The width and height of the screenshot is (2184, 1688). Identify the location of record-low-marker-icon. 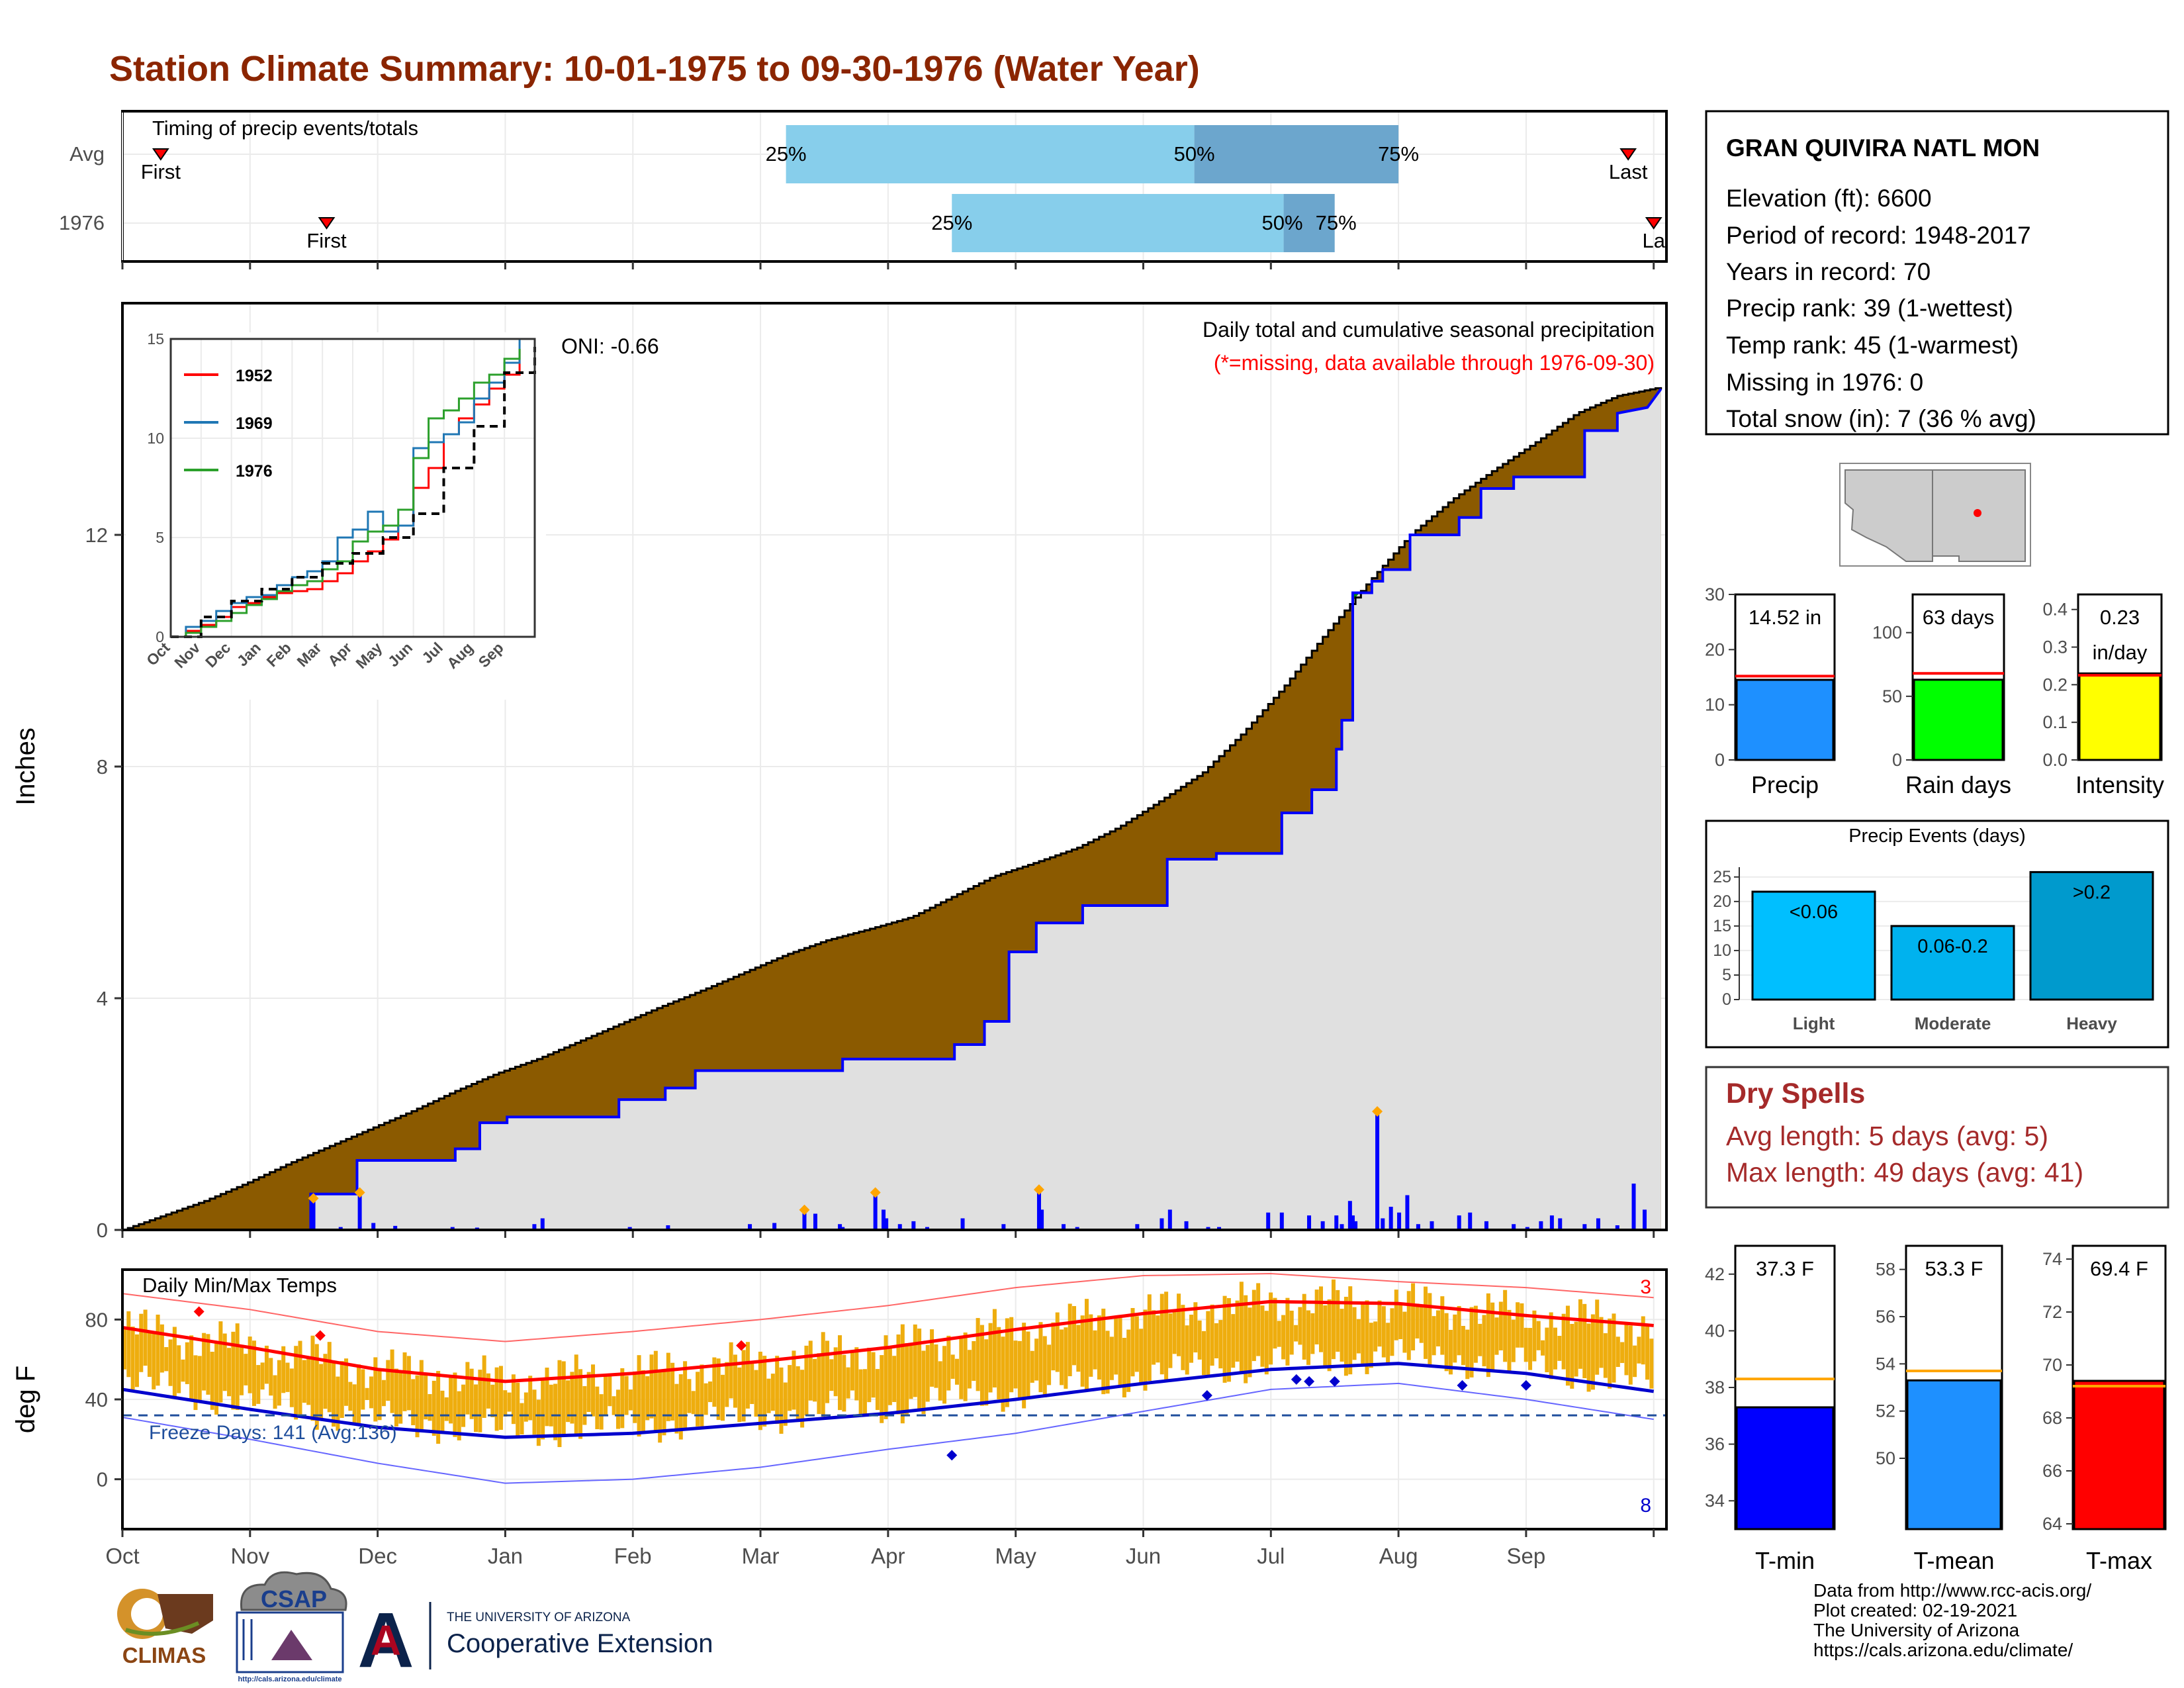
(1206, 1395).